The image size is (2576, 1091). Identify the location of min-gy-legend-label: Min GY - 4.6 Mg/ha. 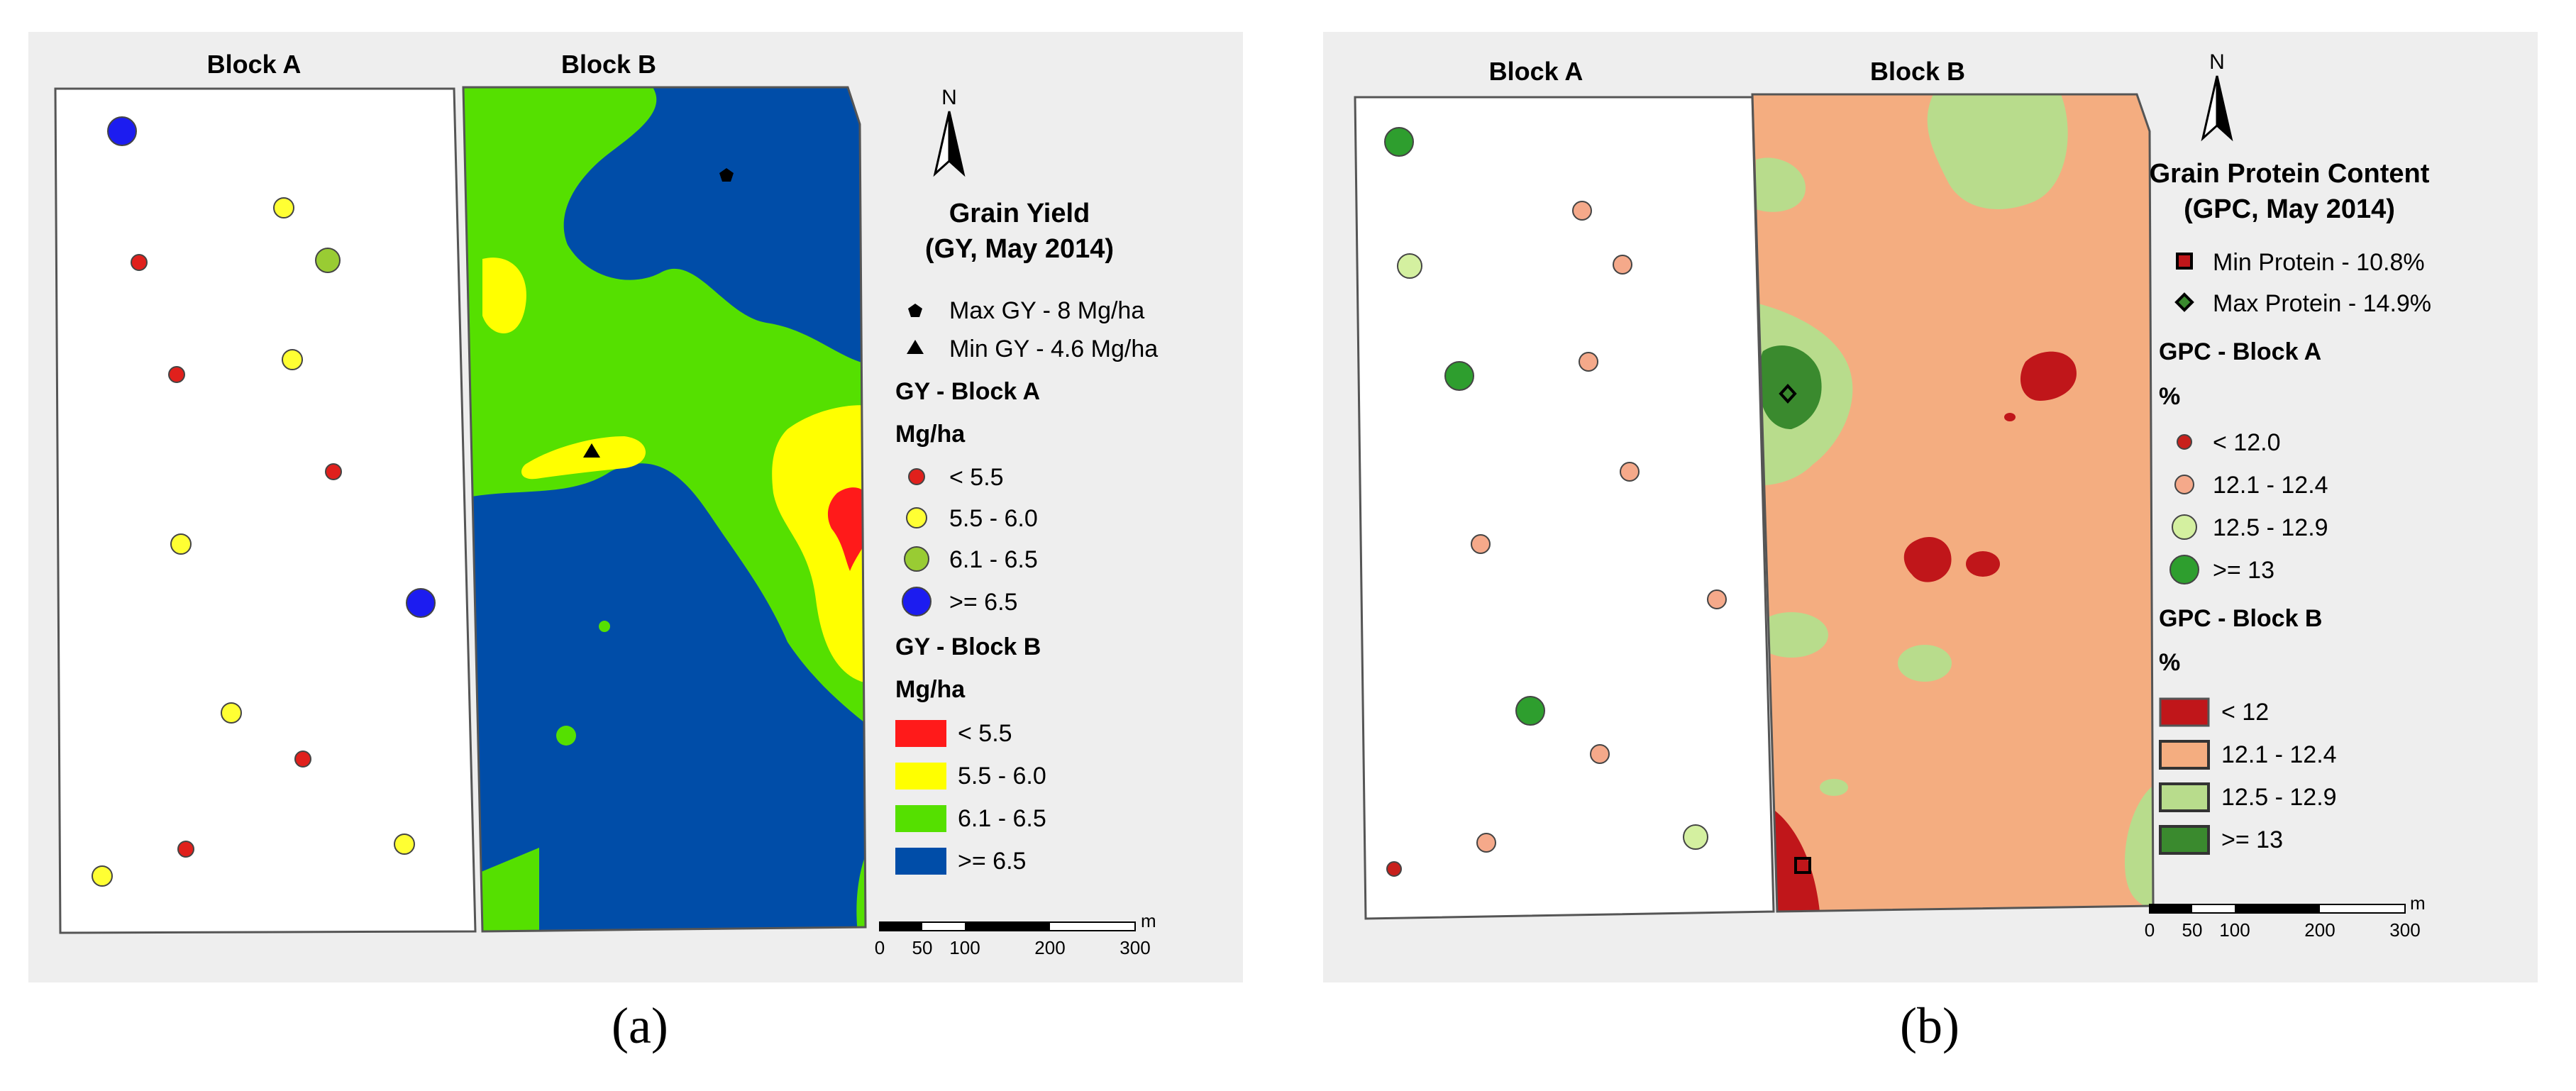
(1053, 349).